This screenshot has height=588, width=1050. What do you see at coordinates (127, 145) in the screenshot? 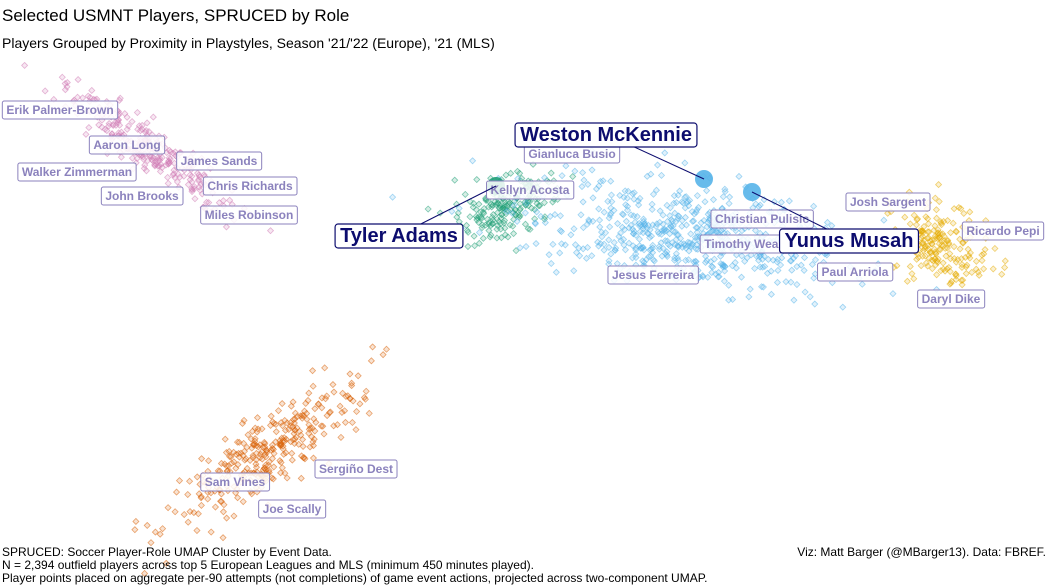
I see `player-label: Aaron Long` at bounding box center [127, 145].